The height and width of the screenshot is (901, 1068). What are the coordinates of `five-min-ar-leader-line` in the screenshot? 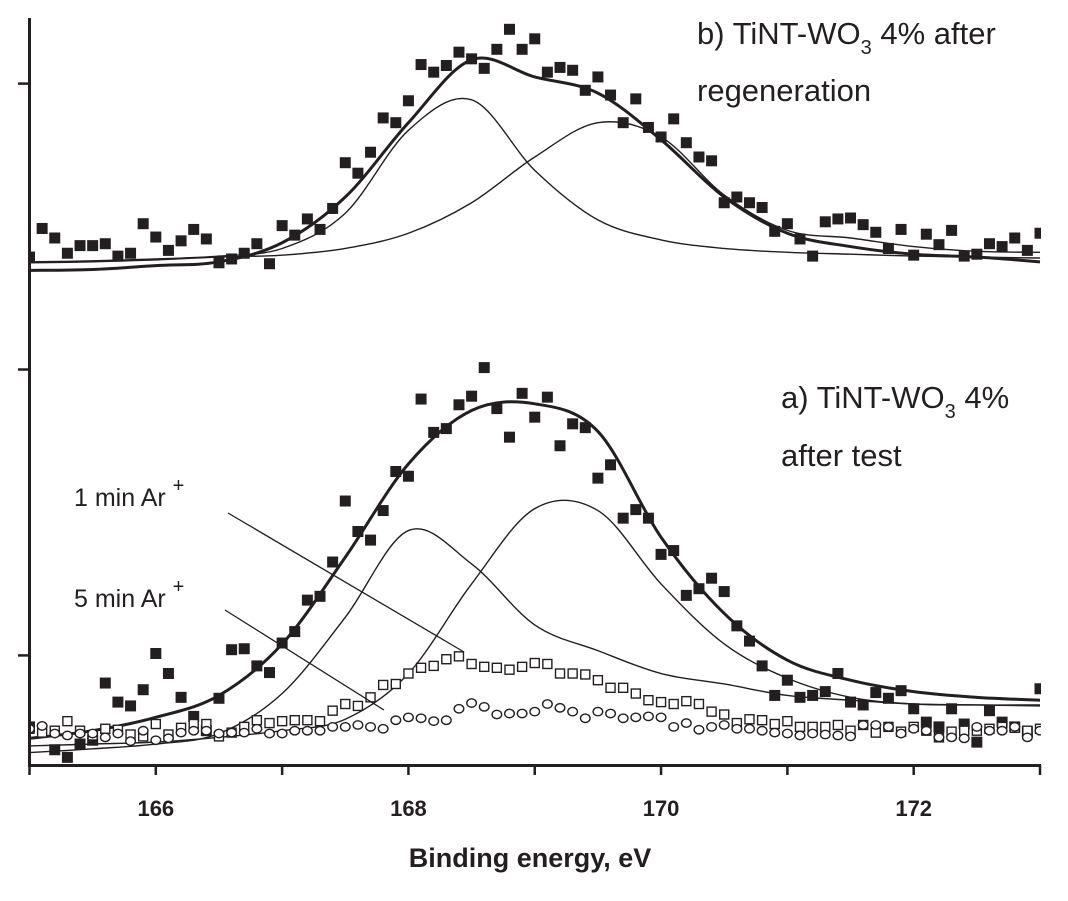 It's located at (304, 660).